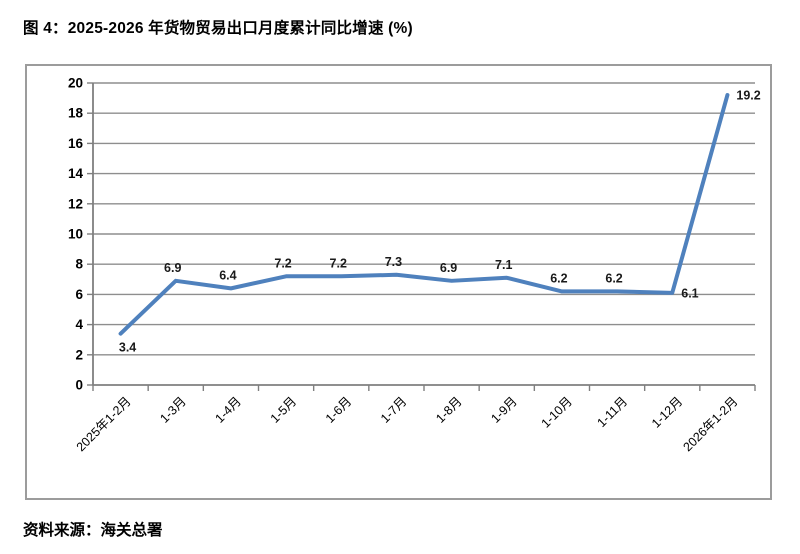  I want to click on y-axis-tick-label: 4, so click(79, 324).